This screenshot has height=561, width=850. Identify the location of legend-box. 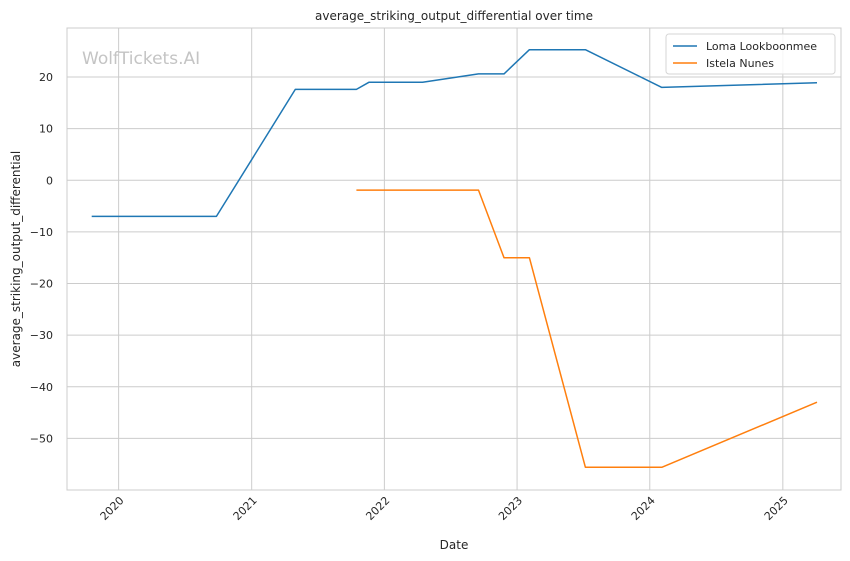
(750, 54).